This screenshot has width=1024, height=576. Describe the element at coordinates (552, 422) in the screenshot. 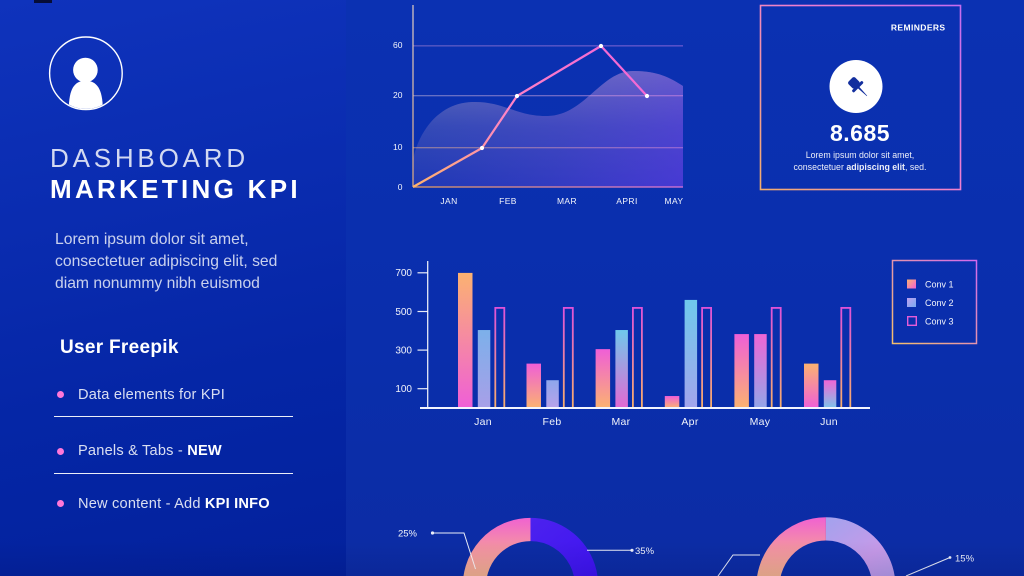

I see `svg-text: Feb` at that location.